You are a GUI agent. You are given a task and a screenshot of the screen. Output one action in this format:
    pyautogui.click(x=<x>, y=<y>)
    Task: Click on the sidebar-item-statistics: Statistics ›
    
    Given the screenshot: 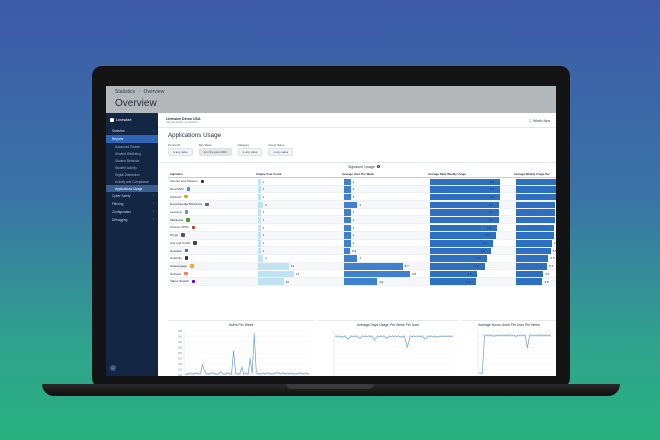 What is the action you would take?
    pyautogui.click(x=132, y=131)
    